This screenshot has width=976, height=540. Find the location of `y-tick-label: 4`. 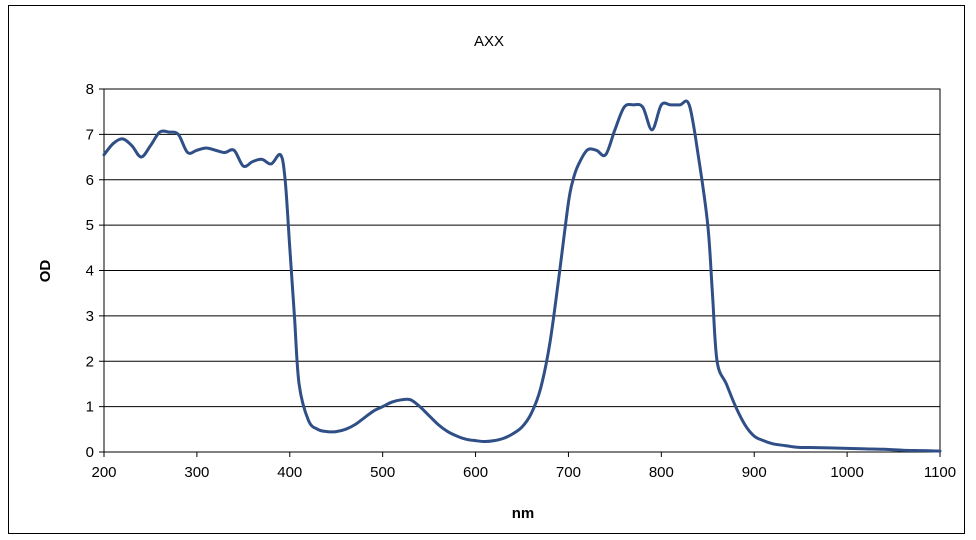

y-tick-label: 4 is located at coordinates (90, 271).